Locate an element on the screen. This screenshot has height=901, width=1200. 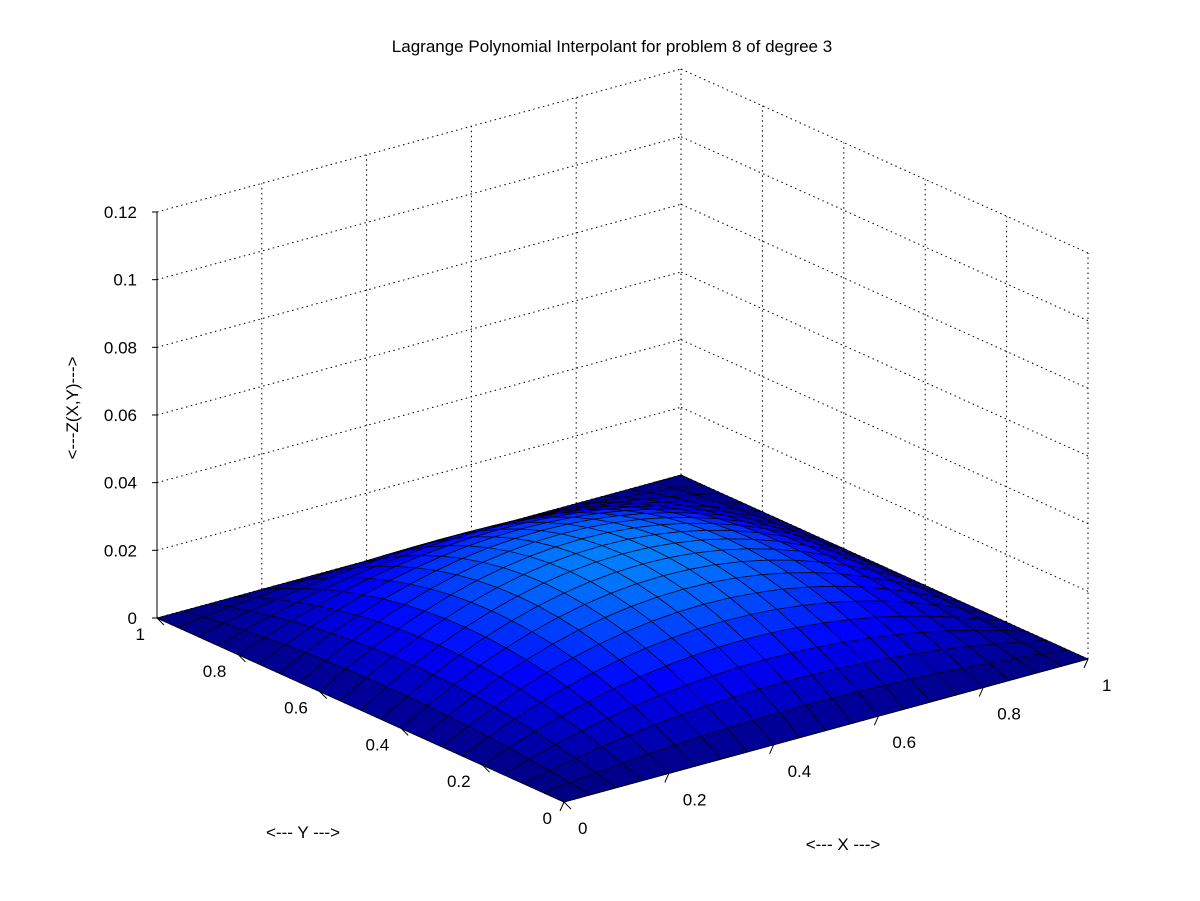
x-tick-label: 0.8 is located at coordinates (1009, 714).